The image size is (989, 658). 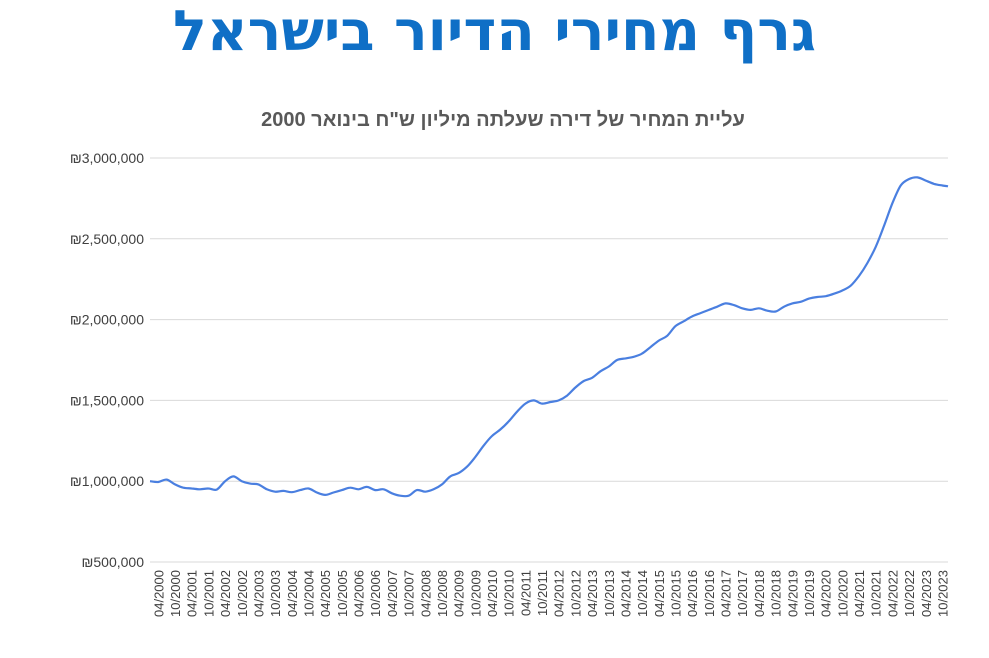 What do you see at coordinates (208, 593) in the screenshot?
I see `x-tick-label: 10/2001` at bounding box center [208, 593].